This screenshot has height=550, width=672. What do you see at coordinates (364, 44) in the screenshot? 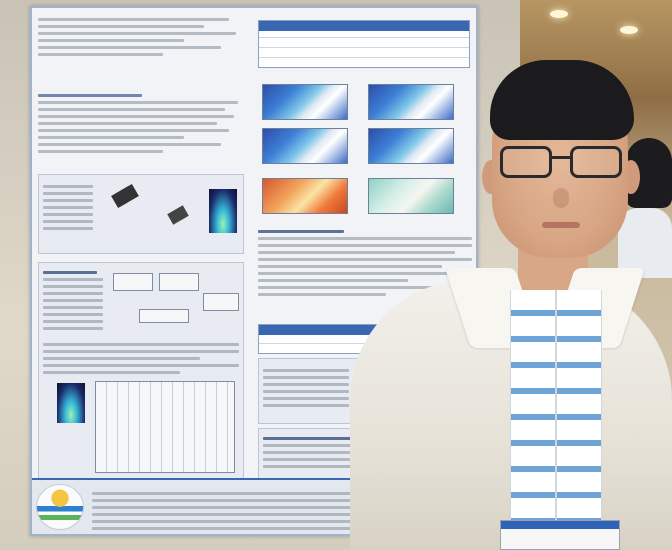
I see `results-table` at bounding box center [364, 44].